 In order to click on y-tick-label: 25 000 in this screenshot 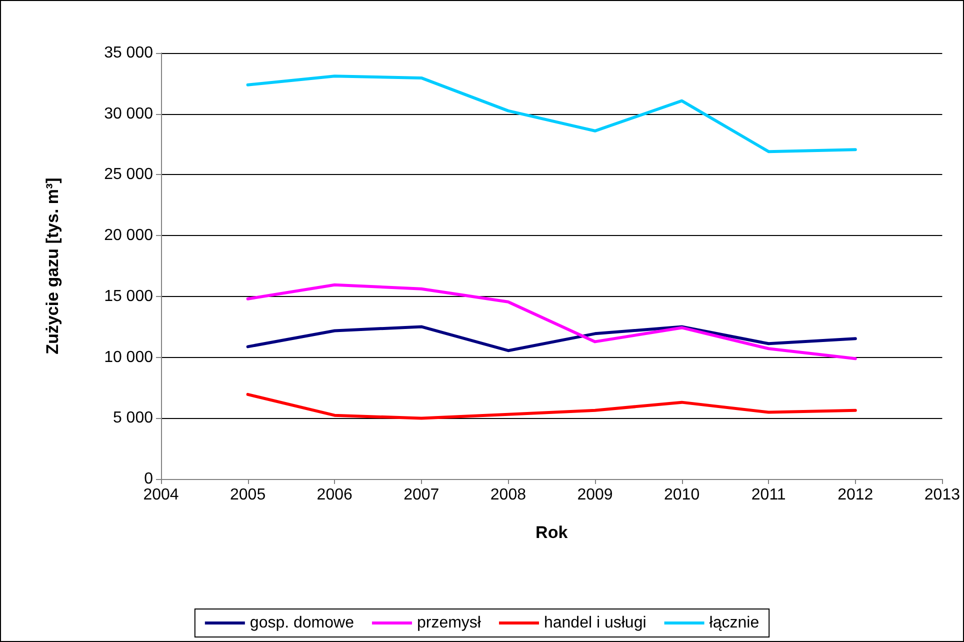, I will do `click(129, 175)`.